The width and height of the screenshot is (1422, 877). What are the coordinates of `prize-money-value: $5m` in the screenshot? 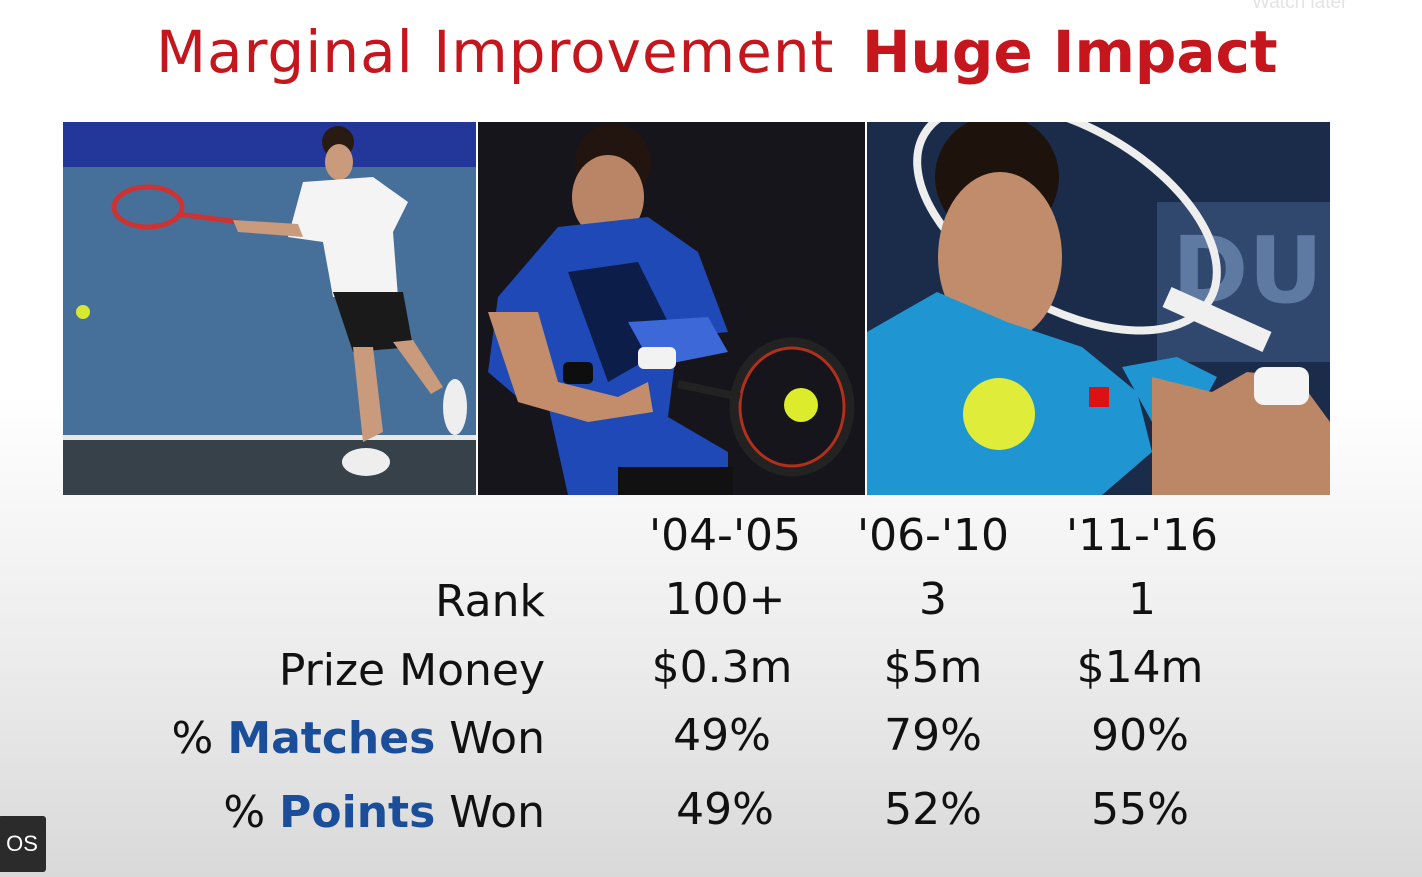 It's located at (933, 667).